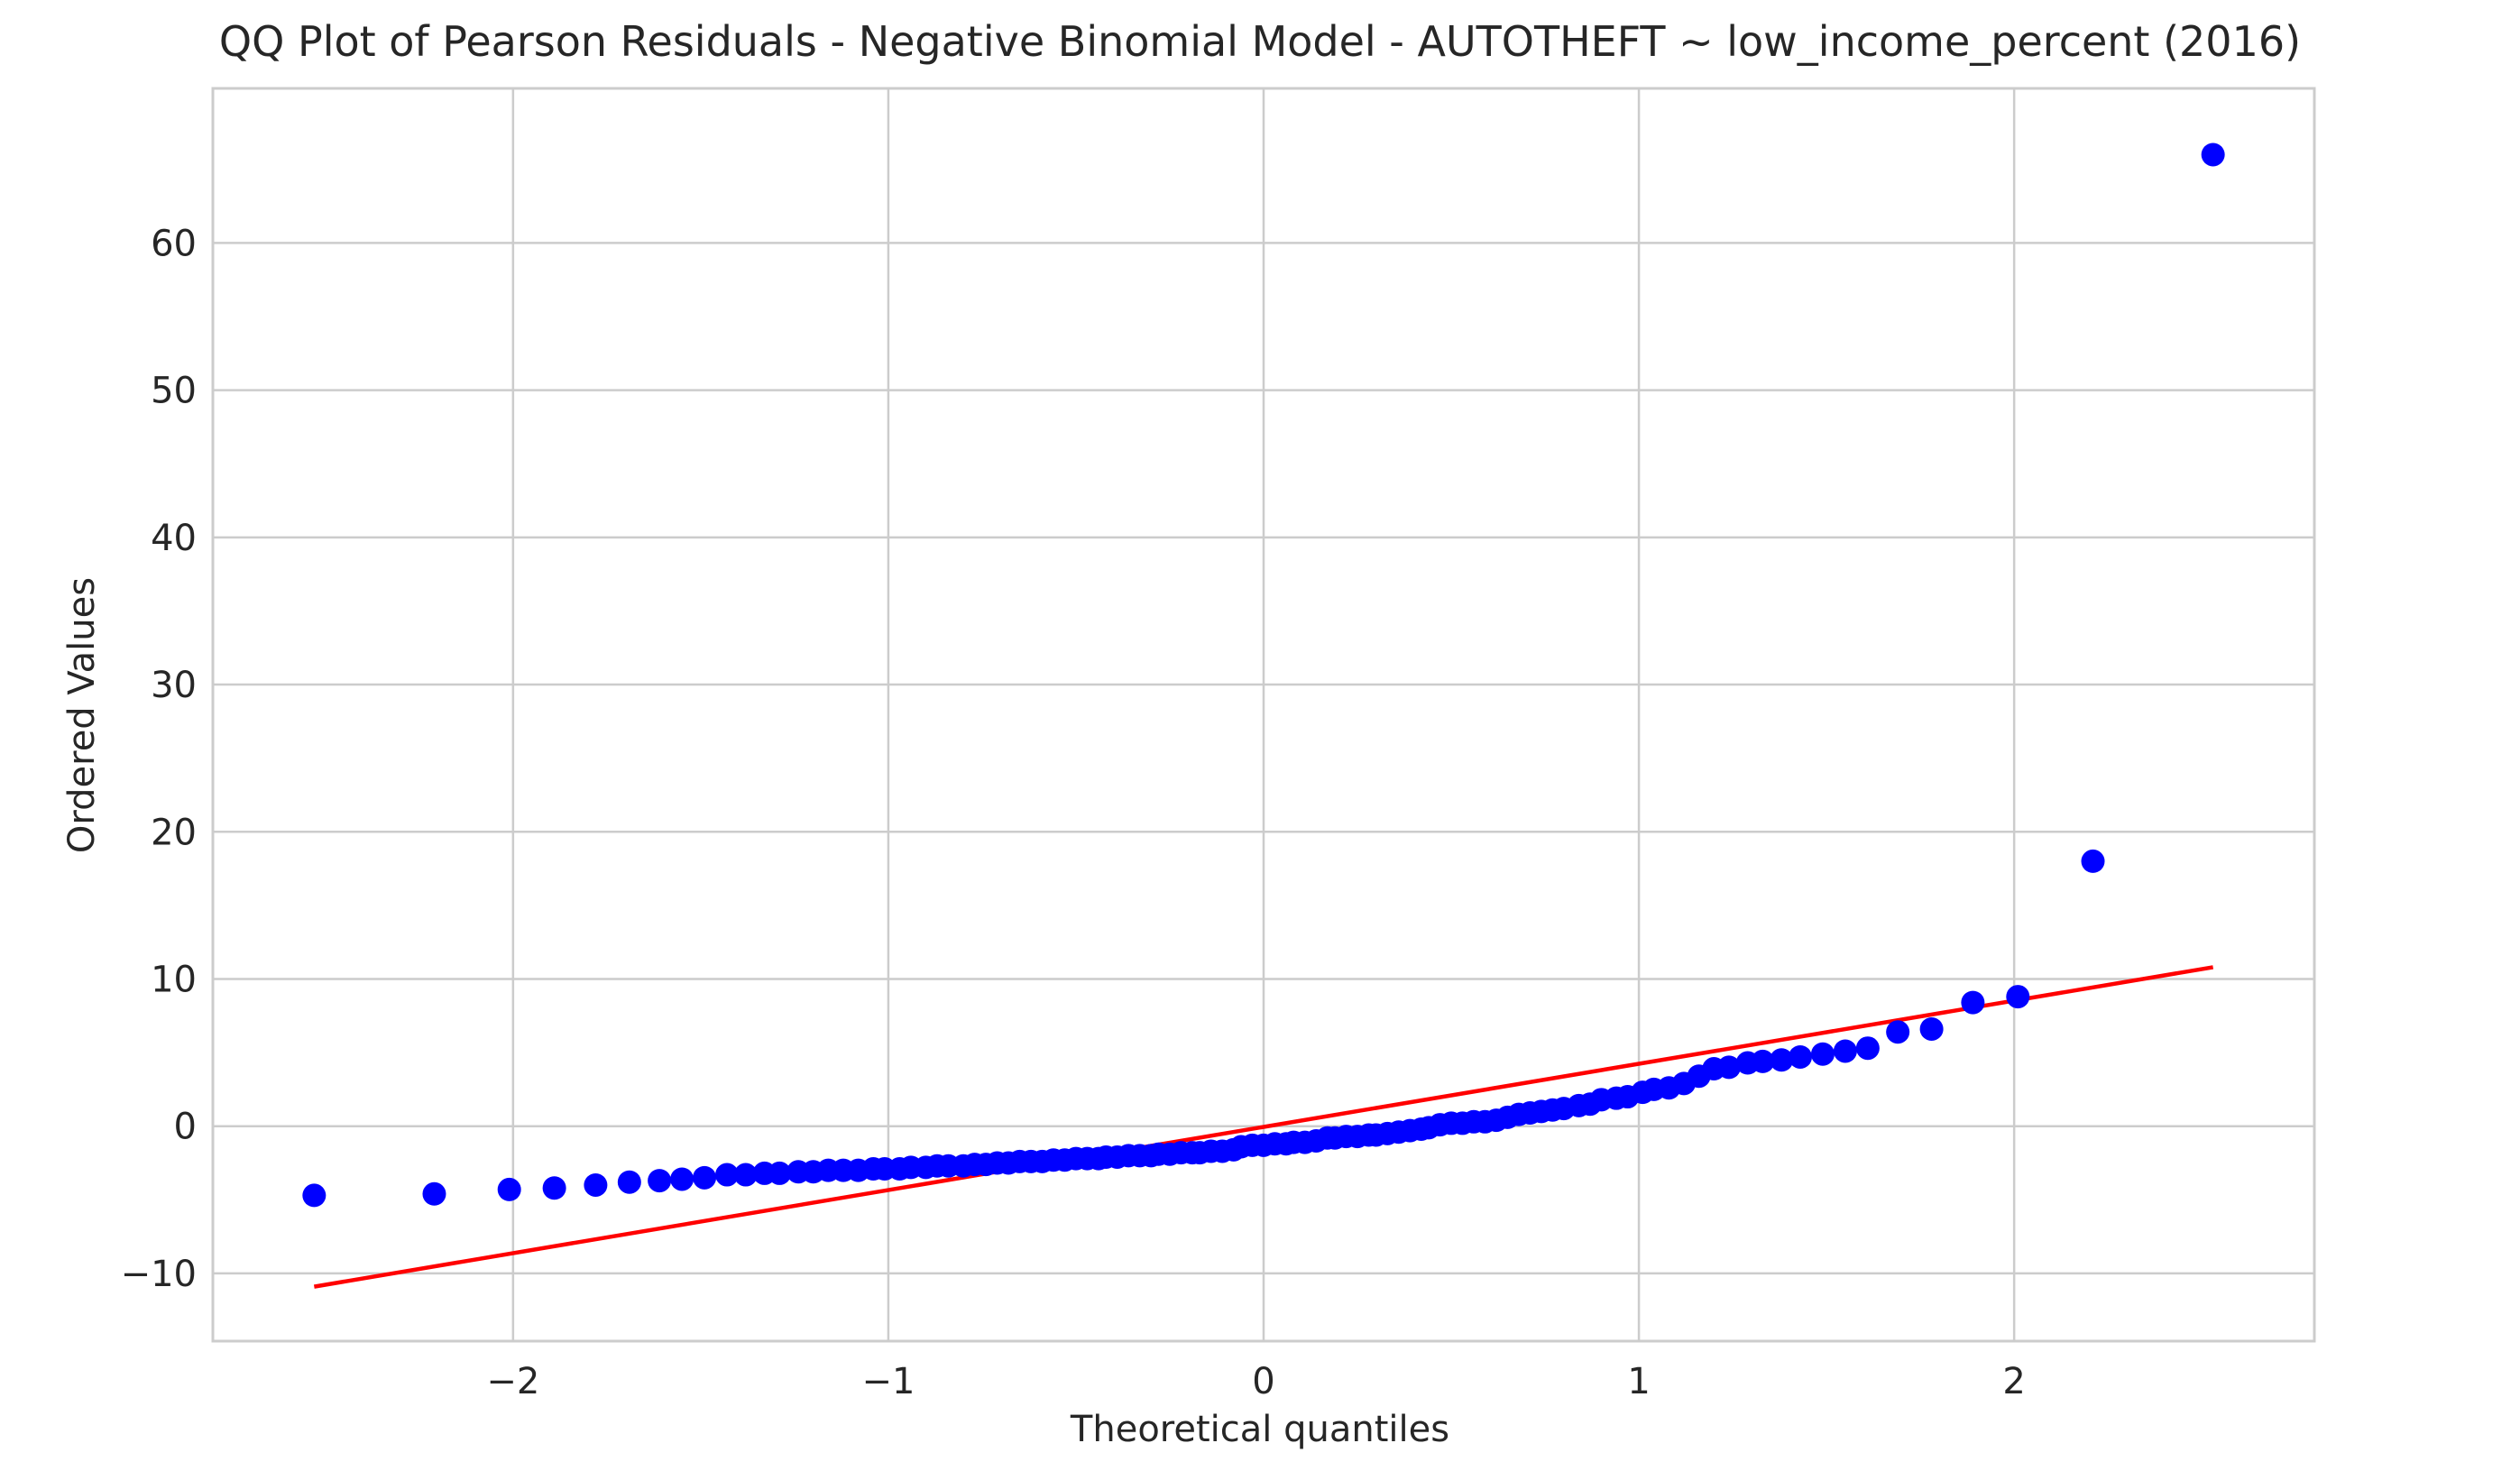 The width and height of the screenshot is (2520, 1480). I want to click on y-tick-label: 50, so click(174, 391).